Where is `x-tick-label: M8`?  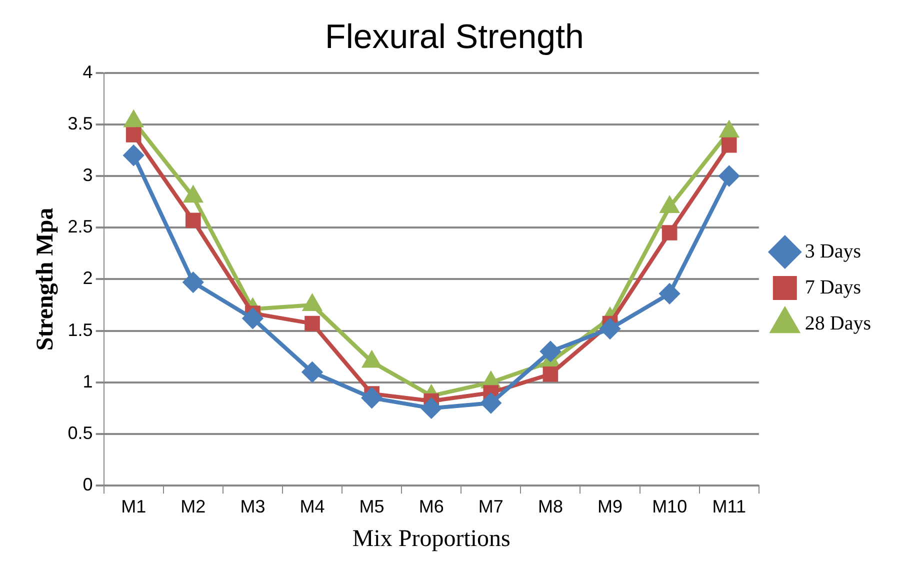
x-tick-label: M8 is located at coordinates (550, 506).